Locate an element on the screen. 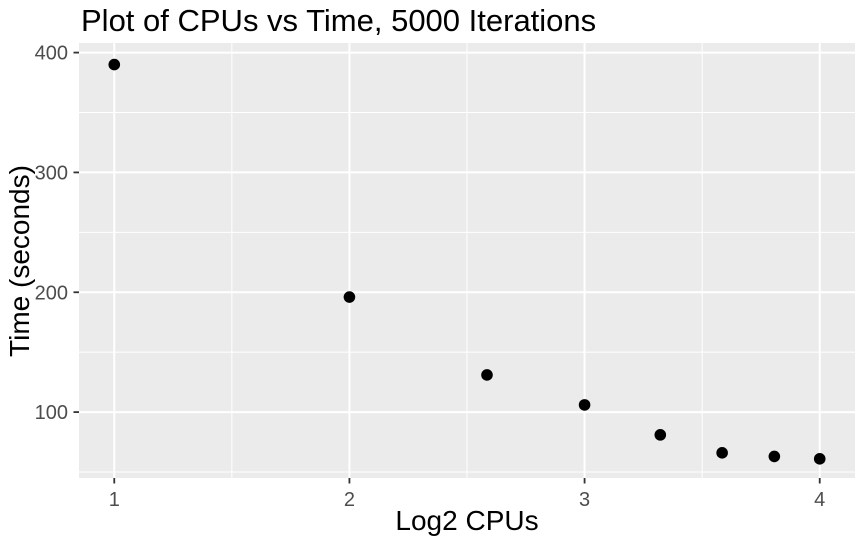 The height and width of the screenshot is (543, 862). plot-title: Plot of CPUs vs Time, 5000 Iterations is located at coordinates (339, 20).